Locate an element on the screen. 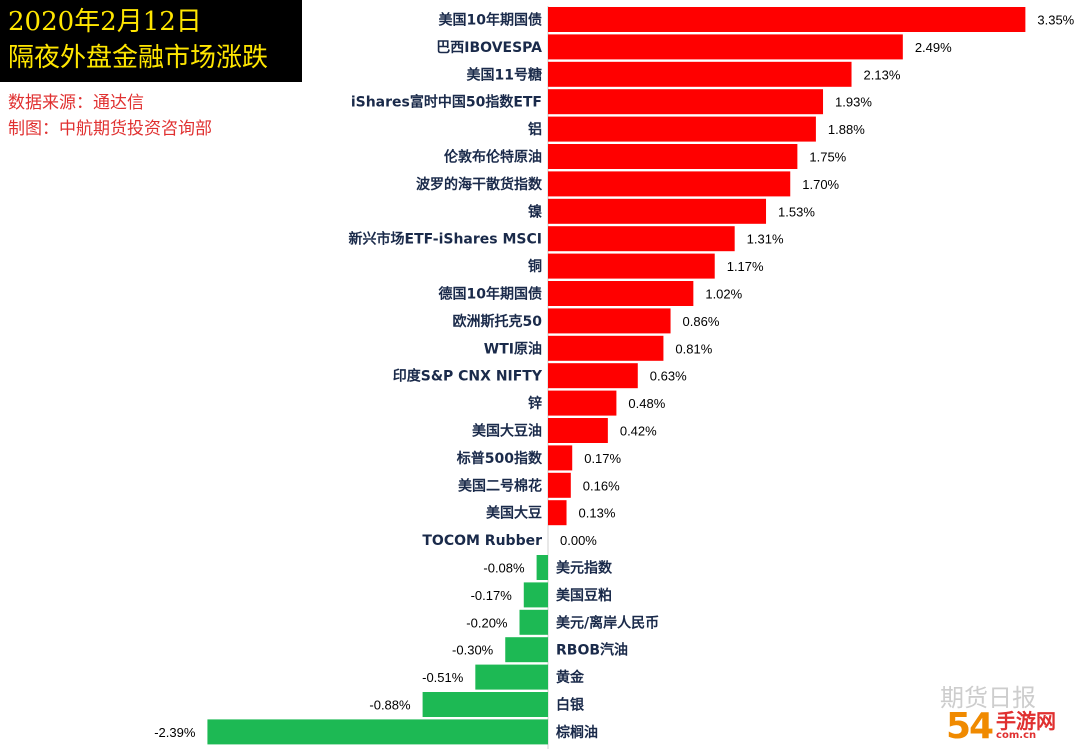 This screenshot has height=751, width=1080. site-logo-mark: 手游网 com.cn is located at coordinates (1026, 726).